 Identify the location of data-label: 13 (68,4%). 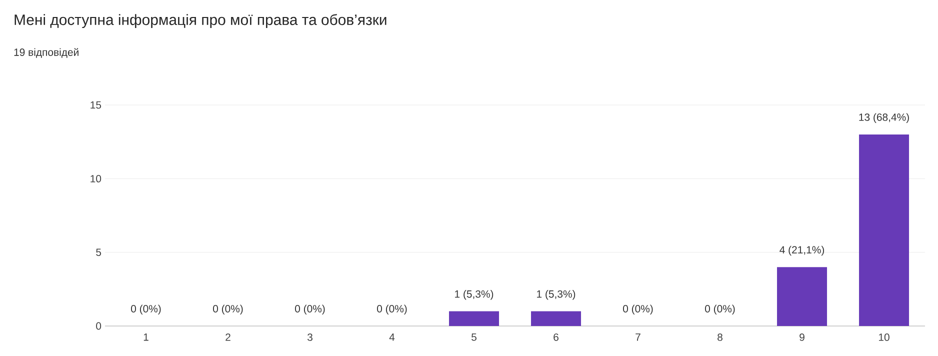
(884, 118).